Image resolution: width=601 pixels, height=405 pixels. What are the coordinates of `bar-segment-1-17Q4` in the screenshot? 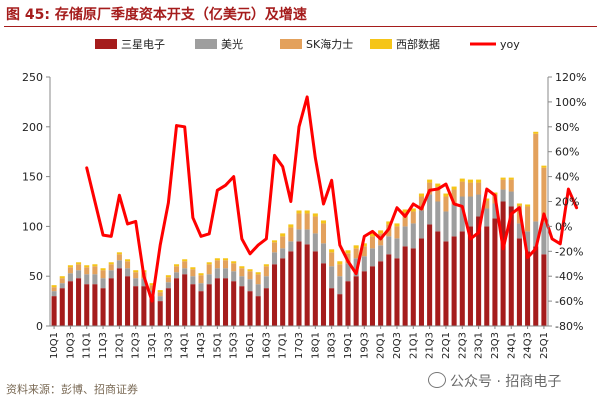 It's located at (307, 285).